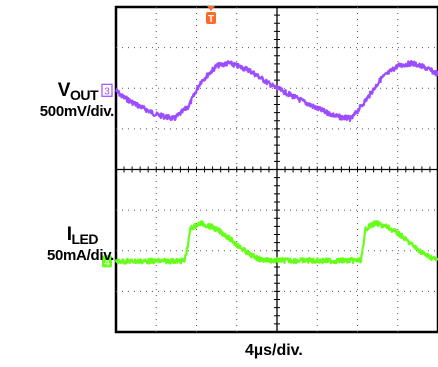  I want to click on iled-marker-box, so click(107, 261).